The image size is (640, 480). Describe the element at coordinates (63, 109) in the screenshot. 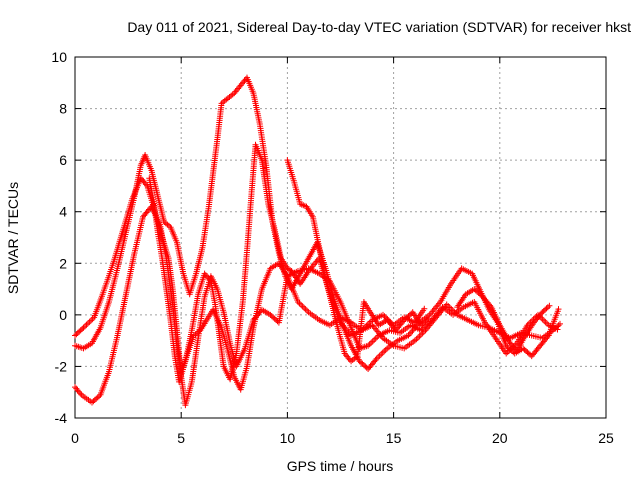

I see `y-tick-label: 8` at that location.